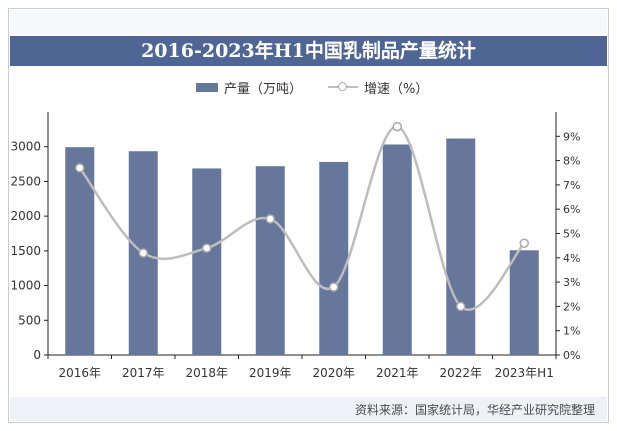 The width and height of the screenshot is (617, 431). Describe the element at coordinates (571, 185) in the screenshot. I see `y-right-tick-label: 7%` at that location.